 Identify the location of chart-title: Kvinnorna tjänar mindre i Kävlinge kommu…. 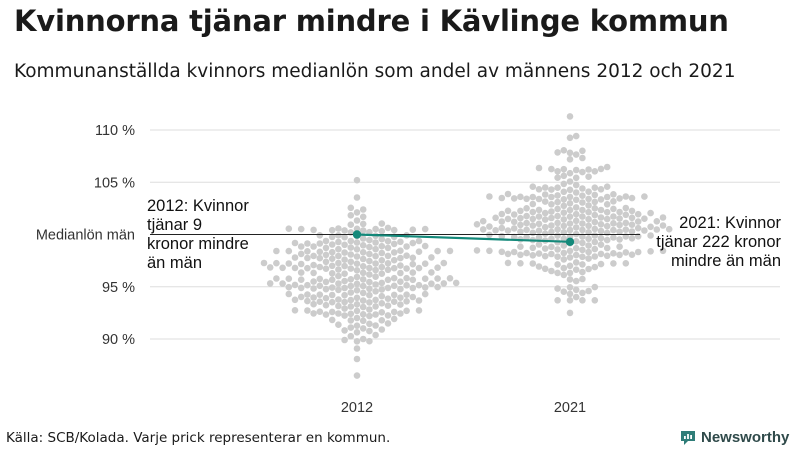
(371, 21).